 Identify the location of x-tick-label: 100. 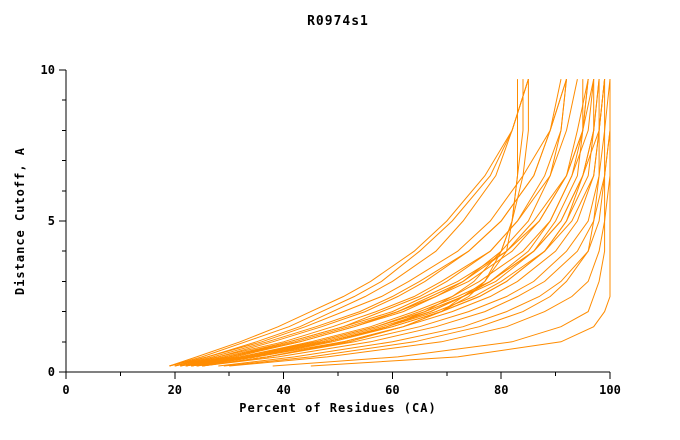
(610, 390).